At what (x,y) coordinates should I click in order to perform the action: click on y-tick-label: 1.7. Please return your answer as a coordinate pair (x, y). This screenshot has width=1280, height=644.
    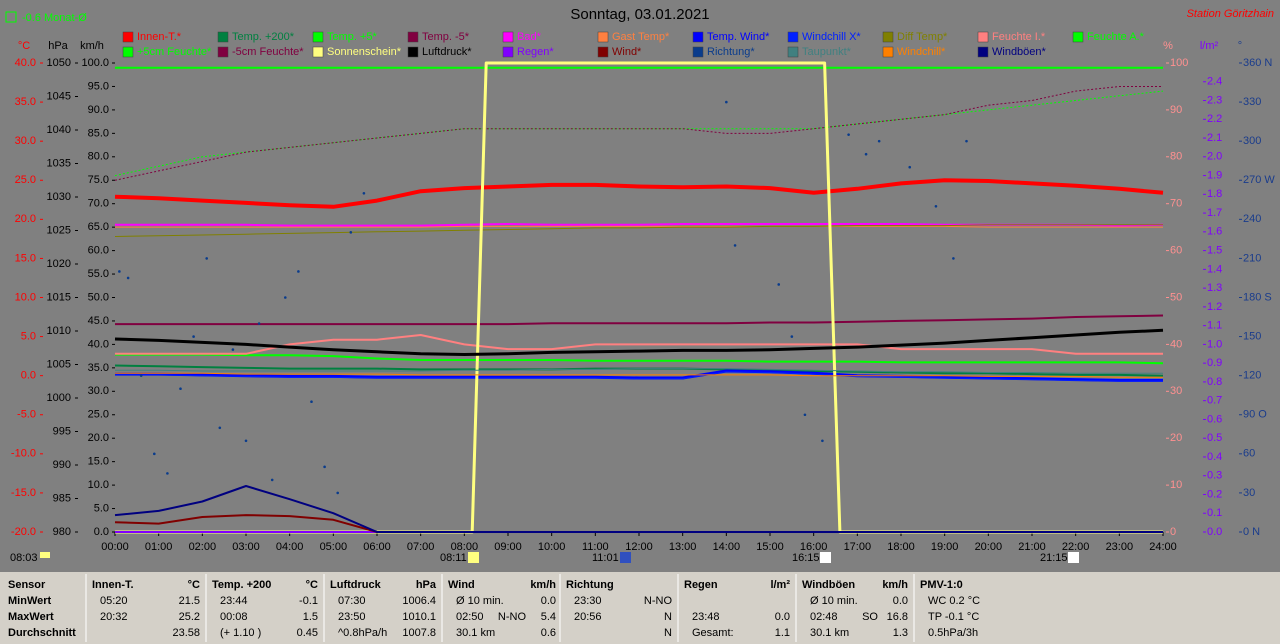
    Looking at the image, I should click on (1214, 213).